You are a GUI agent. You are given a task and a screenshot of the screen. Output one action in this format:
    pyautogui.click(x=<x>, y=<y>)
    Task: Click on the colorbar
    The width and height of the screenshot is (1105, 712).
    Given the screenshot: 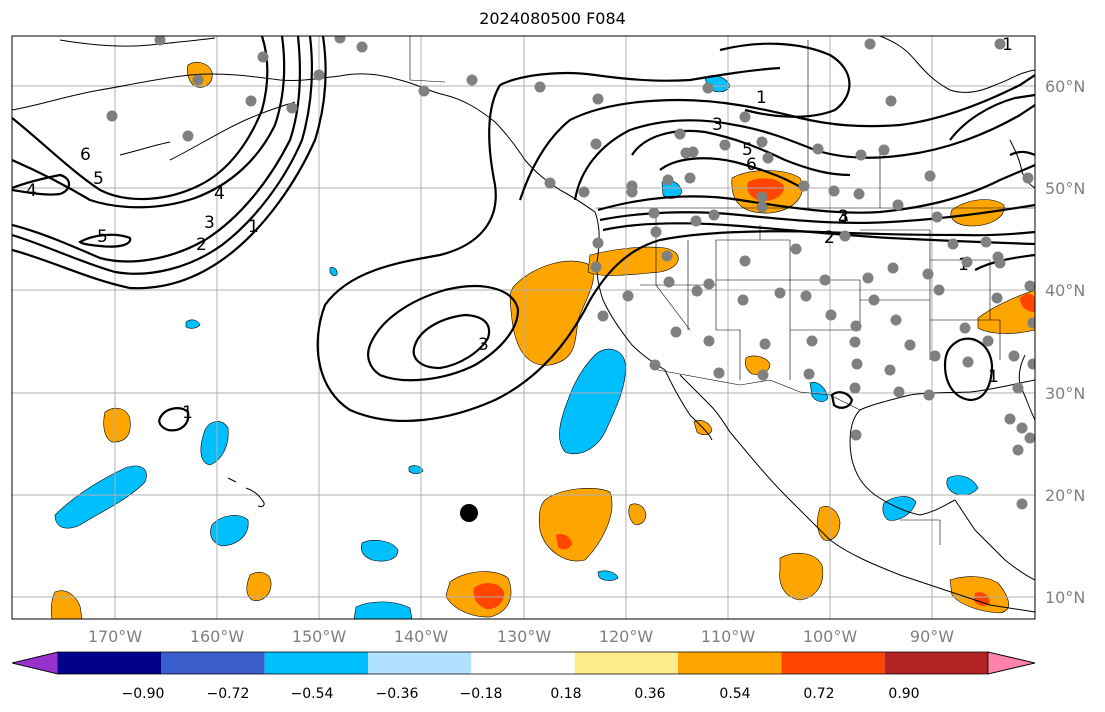 What is the action you would take?
    pyautogui.click(x=523, y=663)
    